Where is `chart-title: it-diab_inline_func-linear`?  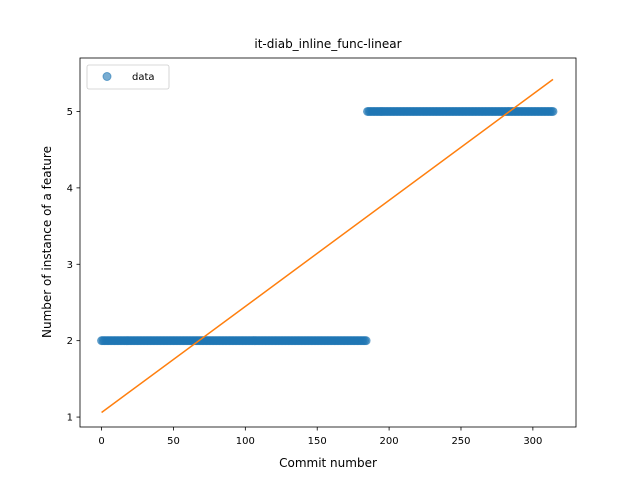
chart-title: it-diab_inline_func-linear is located at coordinates (327, 44).